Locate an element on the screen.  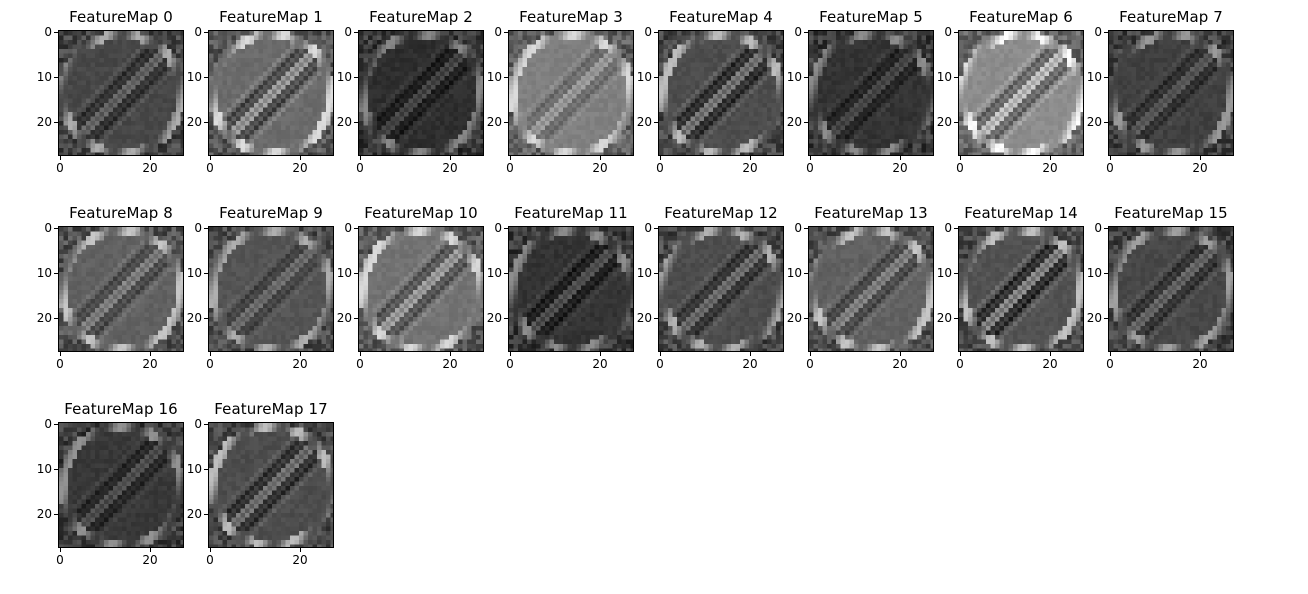
panel-title: FeatureMap 14 is located at coordinates (1021, 213).